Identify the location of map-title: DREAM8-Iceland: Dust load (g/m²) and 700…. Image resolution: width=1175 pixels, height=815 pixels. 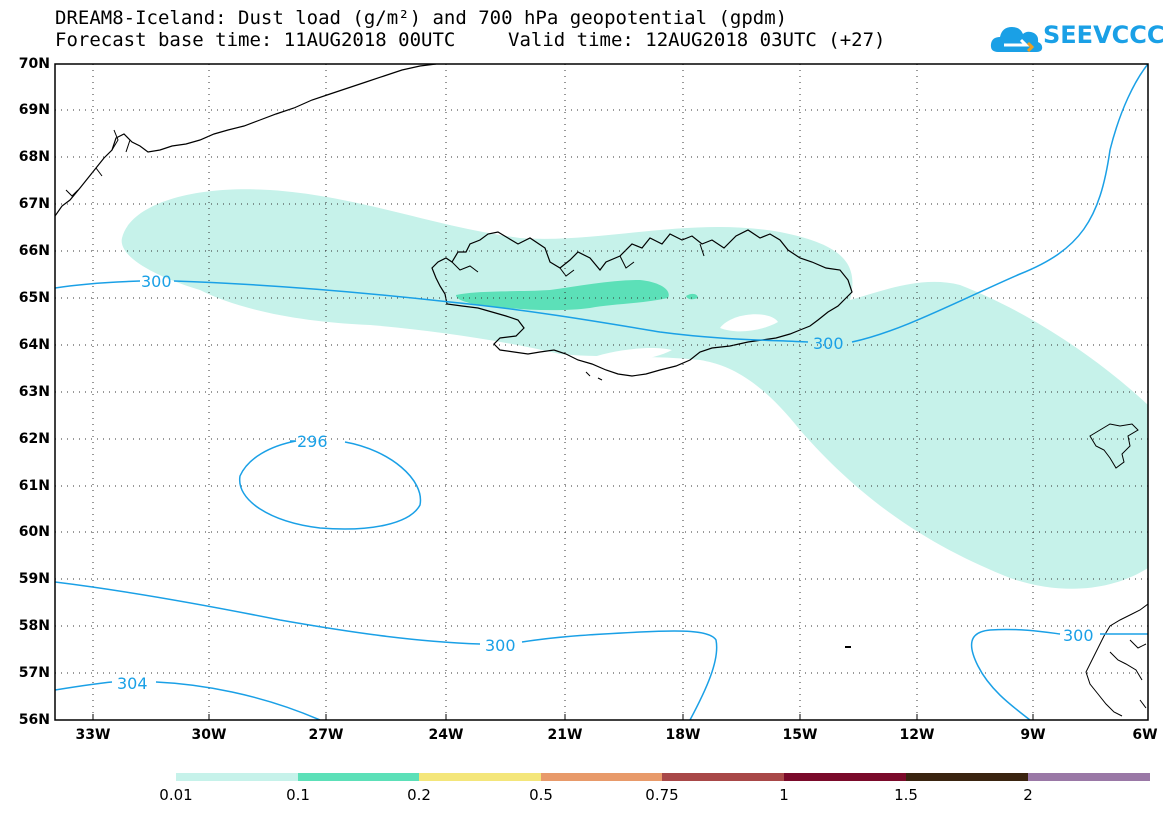
(421, 18).